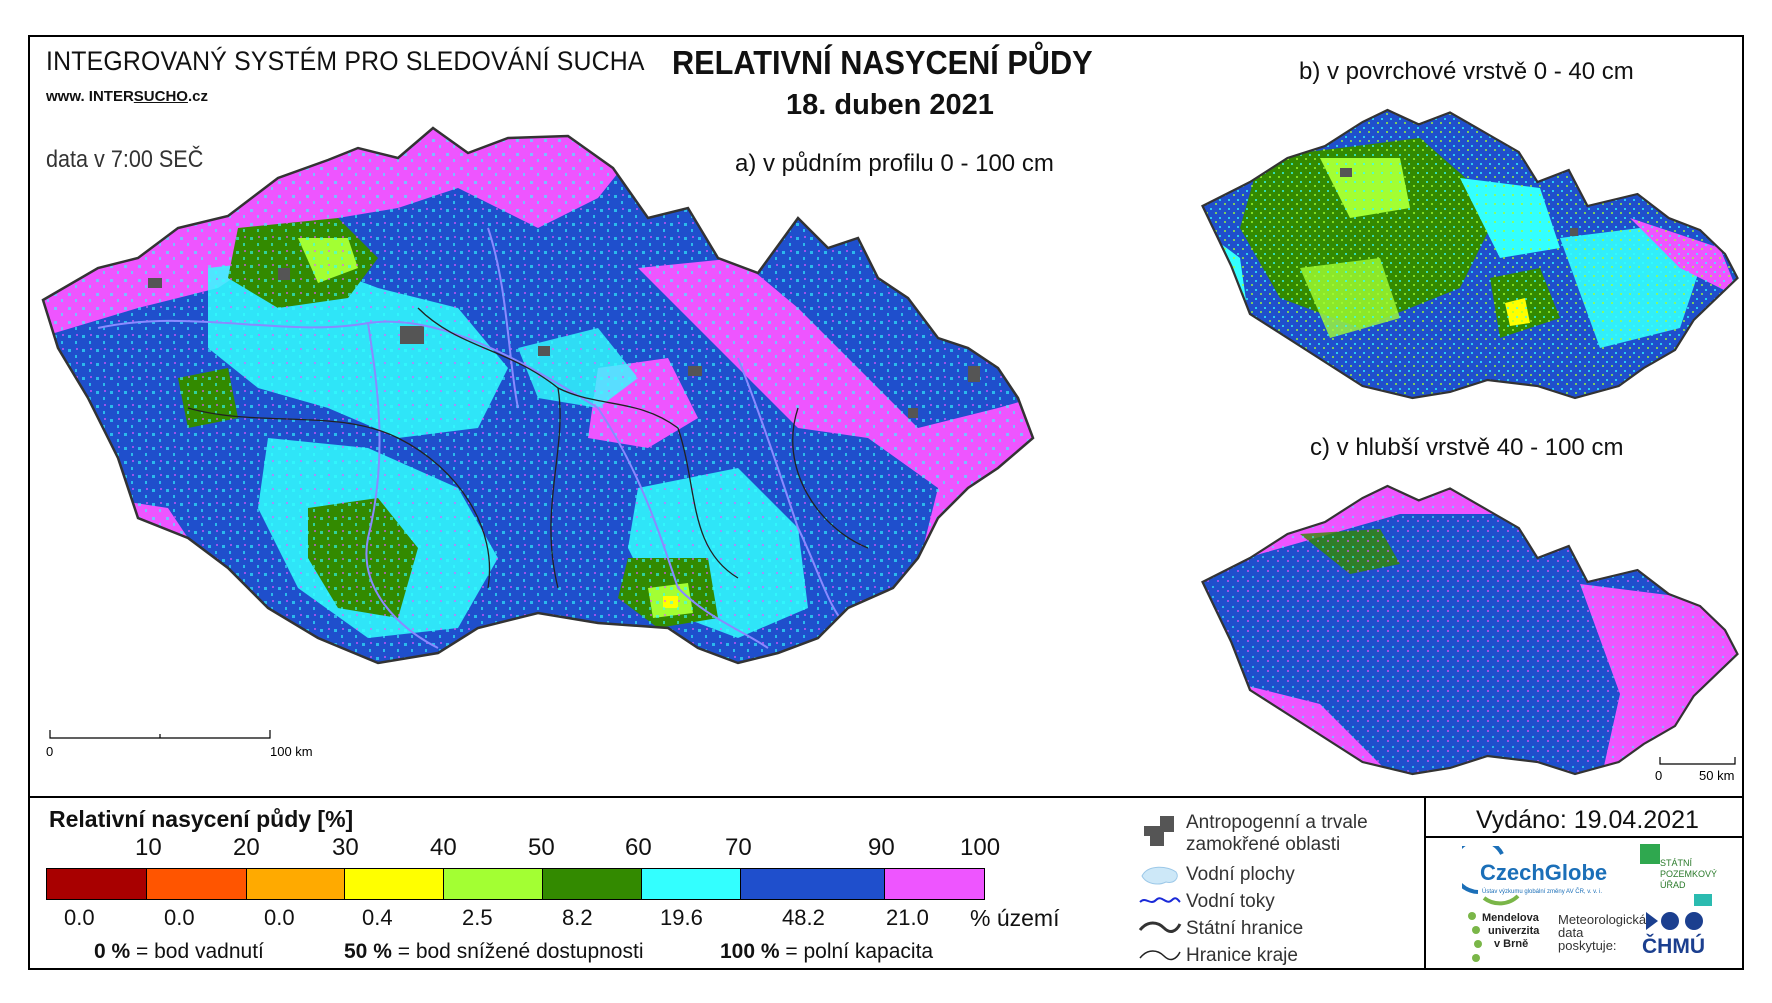 This screenshot has height=1003, width=1772. What do you see at coordinates (1673, 946) in the screenshot?
I see `chmu-logo: ČHMÚ` at bounding box center [1673, 946].